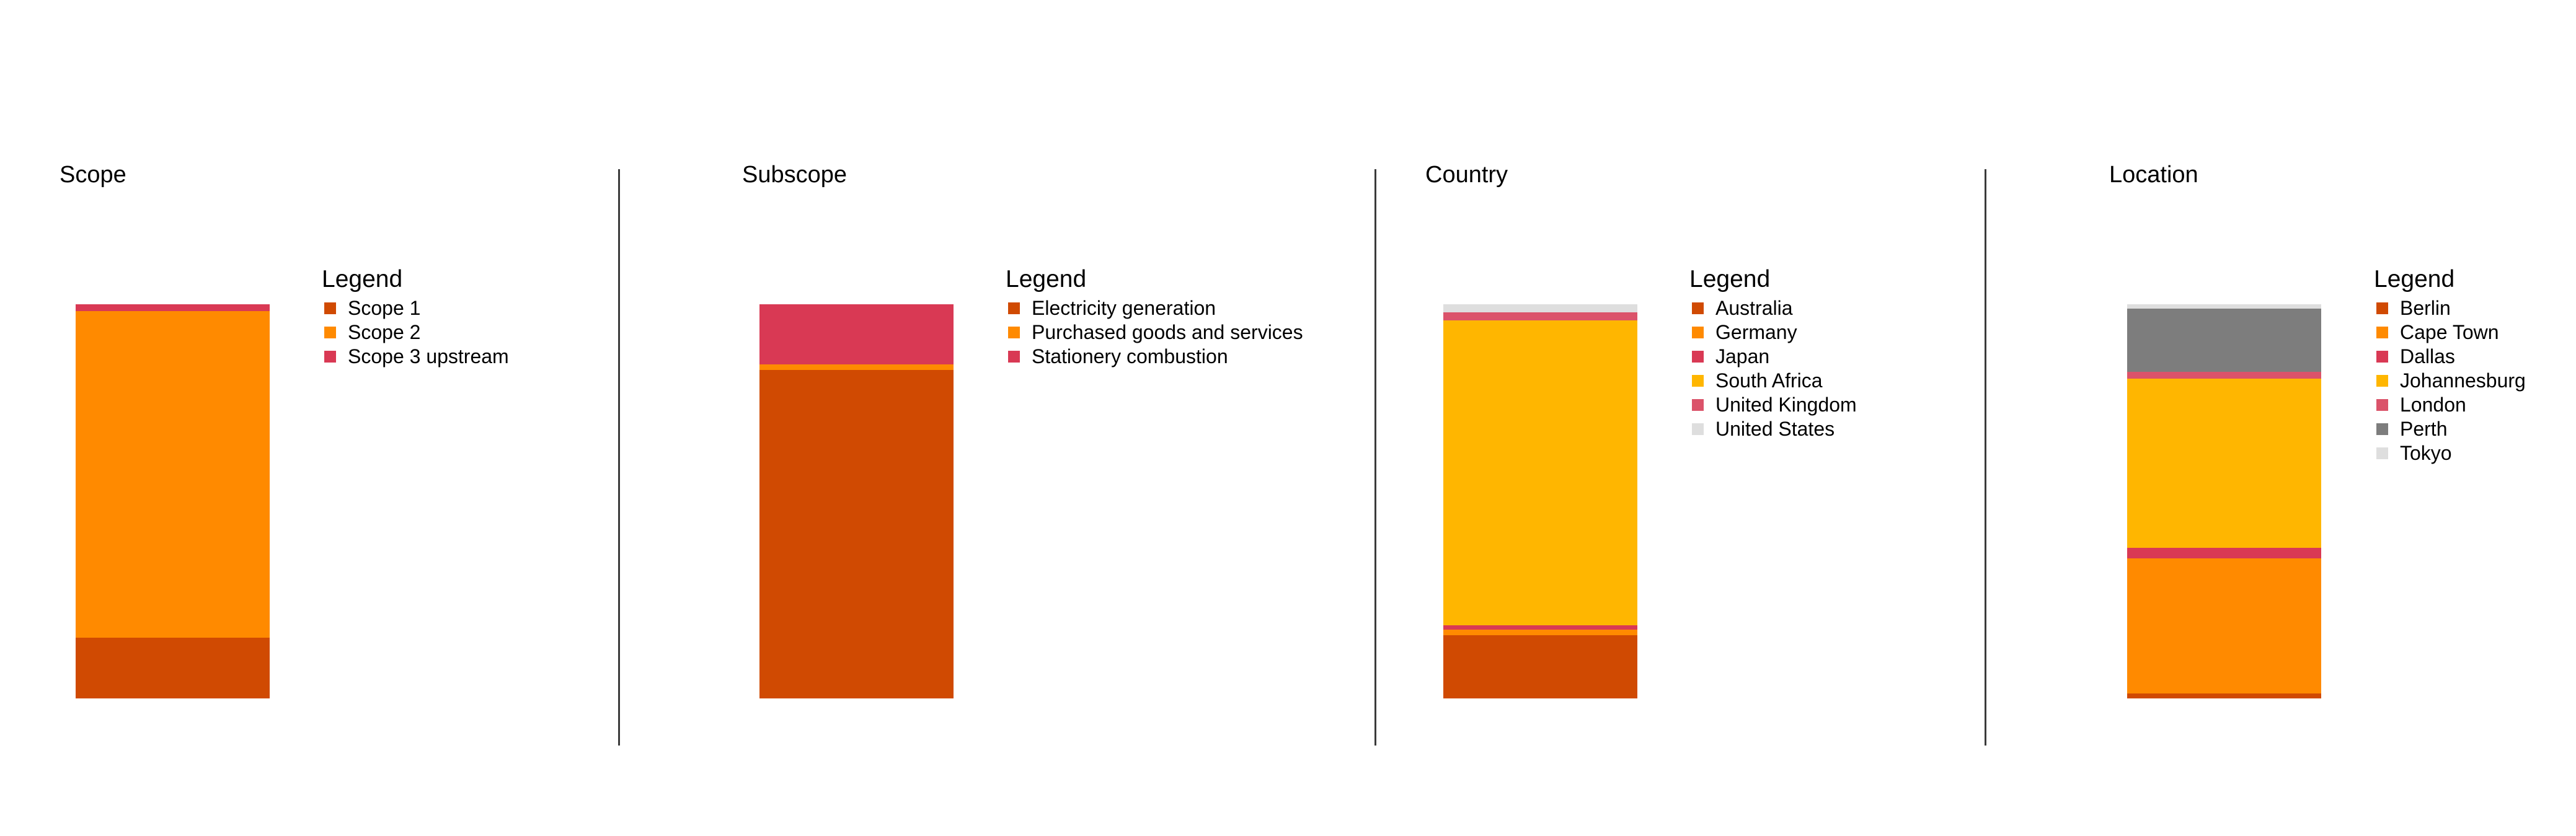 This screenshot has height=836, width=2576. What do you see at coordinates (1167, 332) in the screenshot?
I see `legend-label: Purchased goods and services` at bounding box center [1167, 332].